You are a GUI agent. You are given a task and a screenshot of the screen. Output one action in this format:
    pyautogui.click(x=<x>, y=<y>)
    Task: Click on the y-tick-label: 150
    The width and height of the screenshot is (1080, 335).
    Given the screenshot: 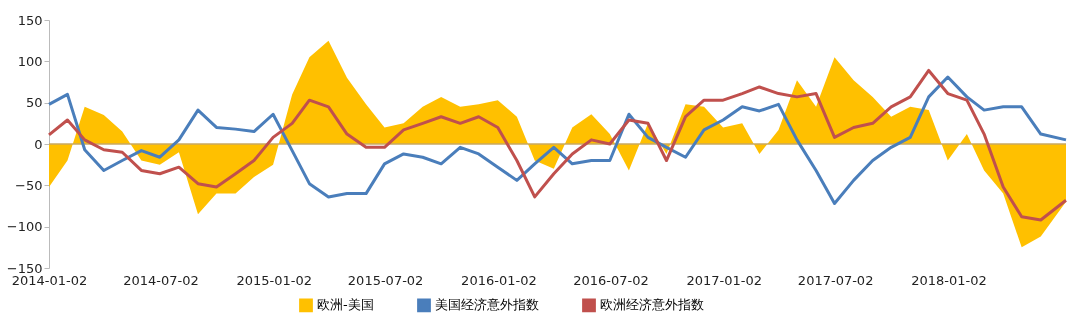 What is the action you would take?
    pyautogui.click(x=30, y=20)
    